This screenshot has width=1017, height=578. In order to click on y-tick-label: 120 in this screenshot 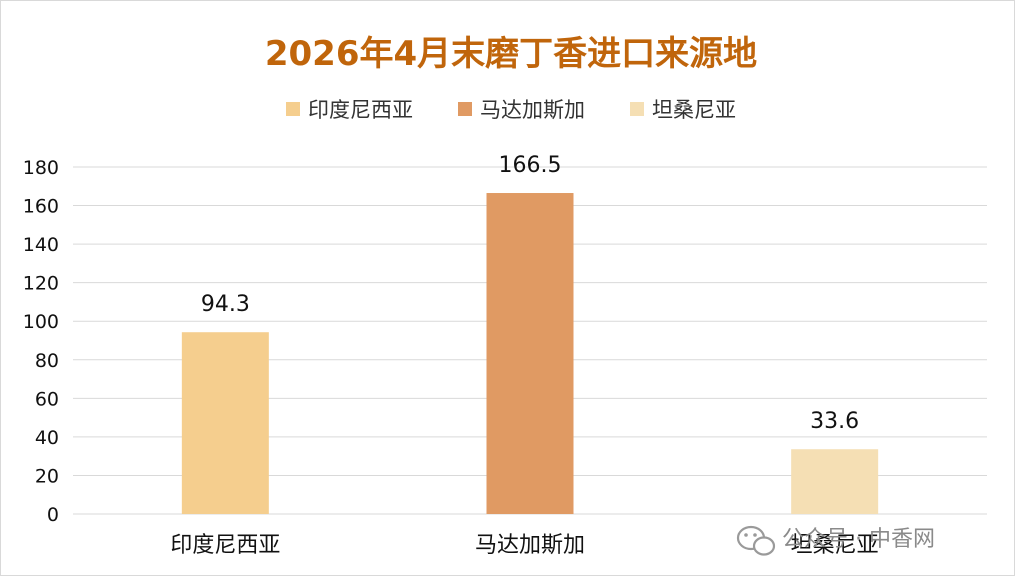, I will do `click(41, 284)`.